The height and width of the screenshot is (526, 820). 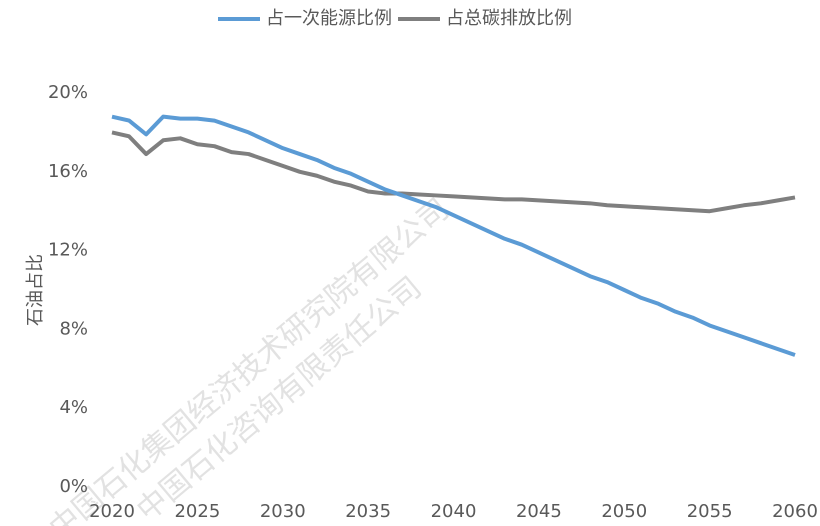 I want to click on x-tick-label: 2020, so click(x=112, y=511).